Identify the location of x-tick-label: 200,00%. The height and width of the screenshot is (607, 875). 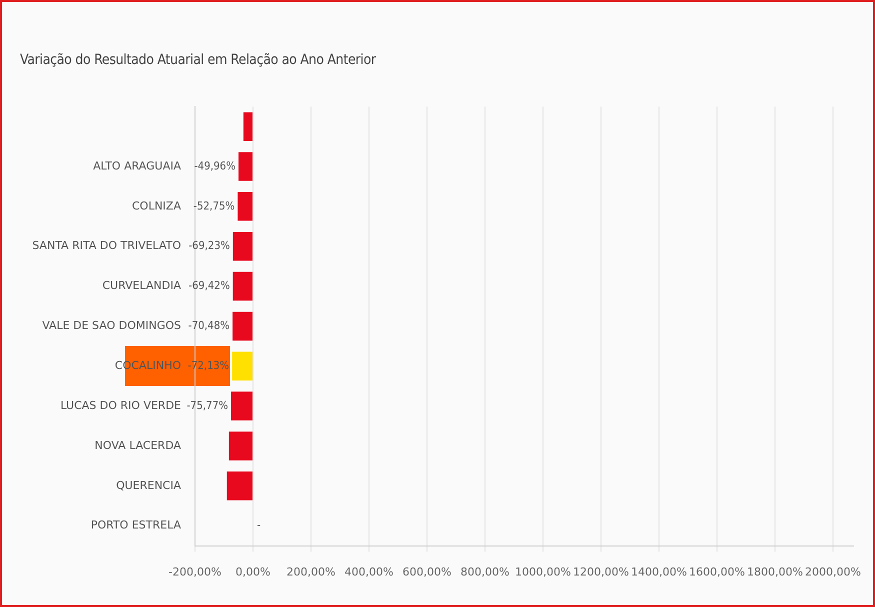
(311, 571).